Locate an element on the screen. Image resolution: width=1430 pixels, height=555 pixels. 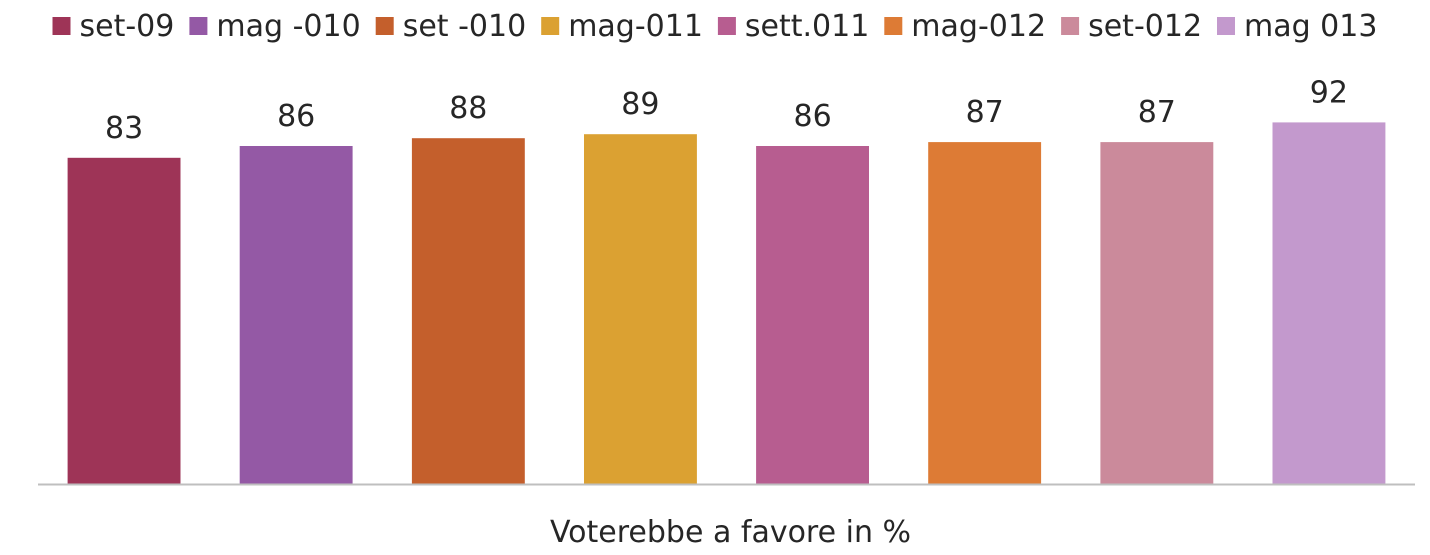
legend-label: mag -010 is located at coordinates (288, 26).